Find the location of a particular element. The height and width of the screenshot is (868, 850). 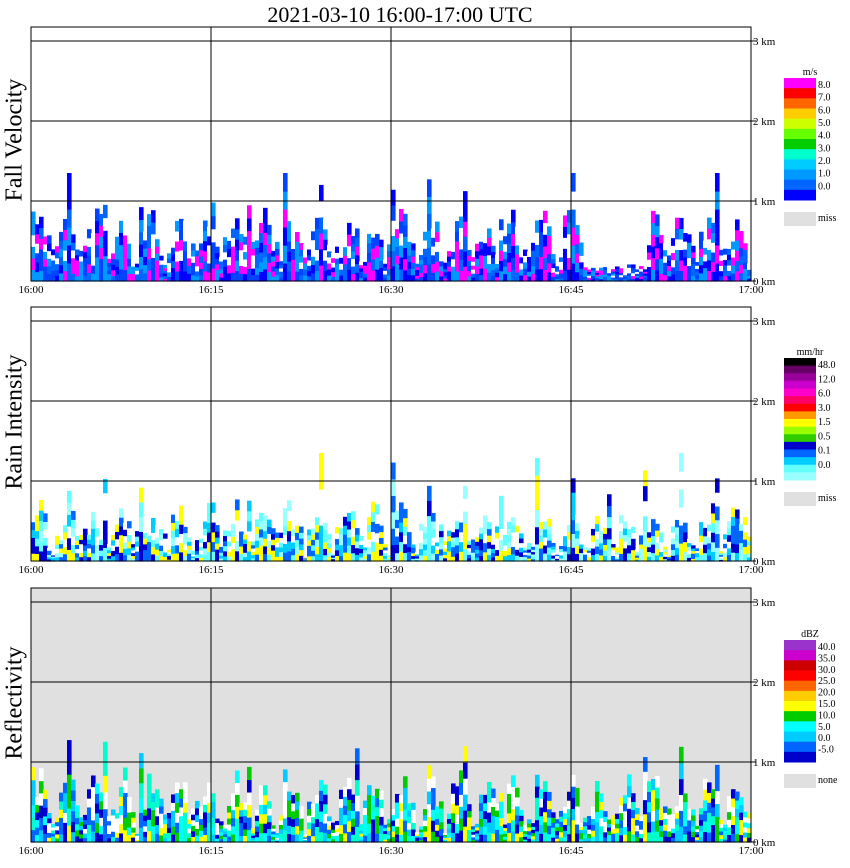

colorbar-swatch is located at coordinates (800, 468).